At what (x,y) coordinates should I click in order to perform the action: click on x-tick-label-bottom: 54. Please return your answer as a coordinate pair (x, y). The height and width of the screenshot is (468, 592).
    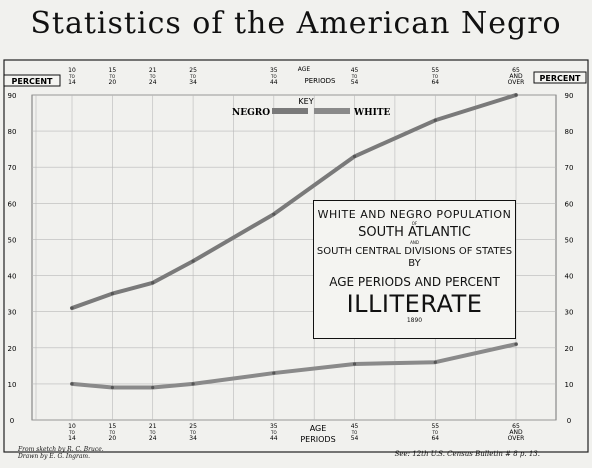
    Looking at the image, I should click on (355, 438).